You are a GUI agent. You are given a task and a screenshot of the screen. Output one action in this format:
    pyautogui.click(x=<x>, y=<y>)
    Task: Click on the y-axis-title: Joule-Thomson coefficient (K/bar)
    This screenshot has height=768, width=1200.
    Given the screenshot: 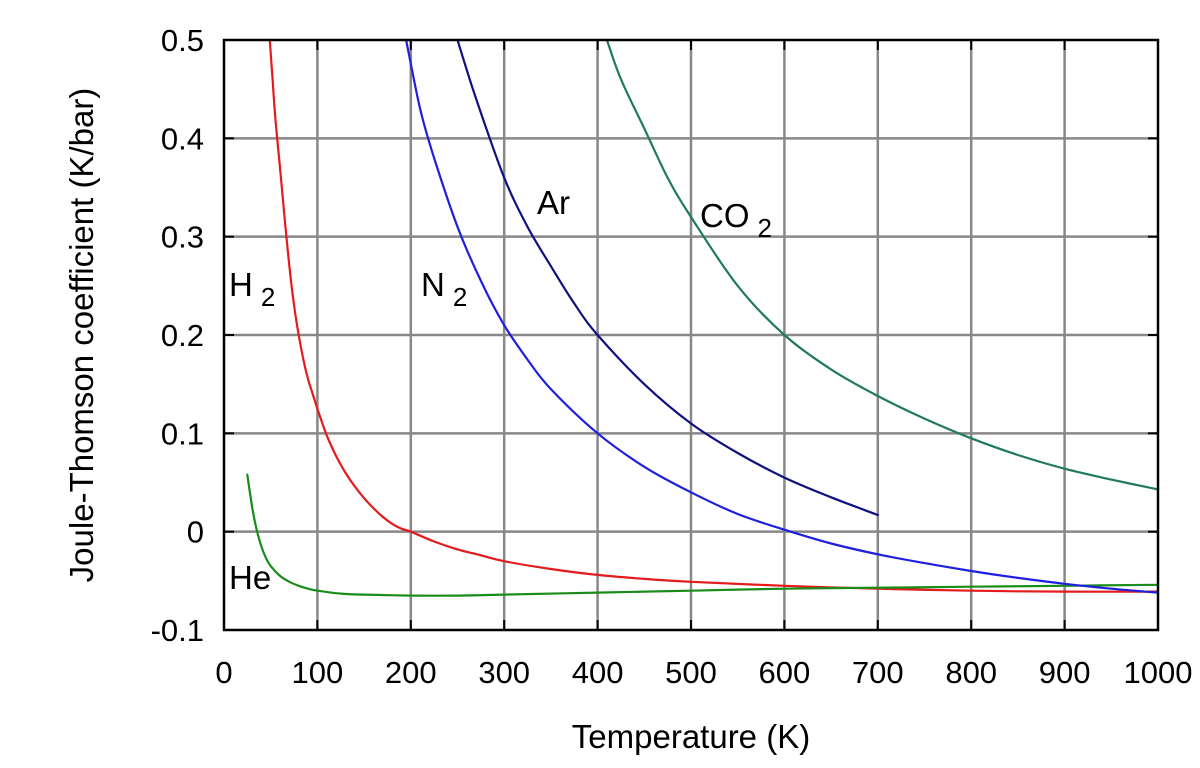 What is the action you would take?
    pyautogui.click(x=81, y=335)
    